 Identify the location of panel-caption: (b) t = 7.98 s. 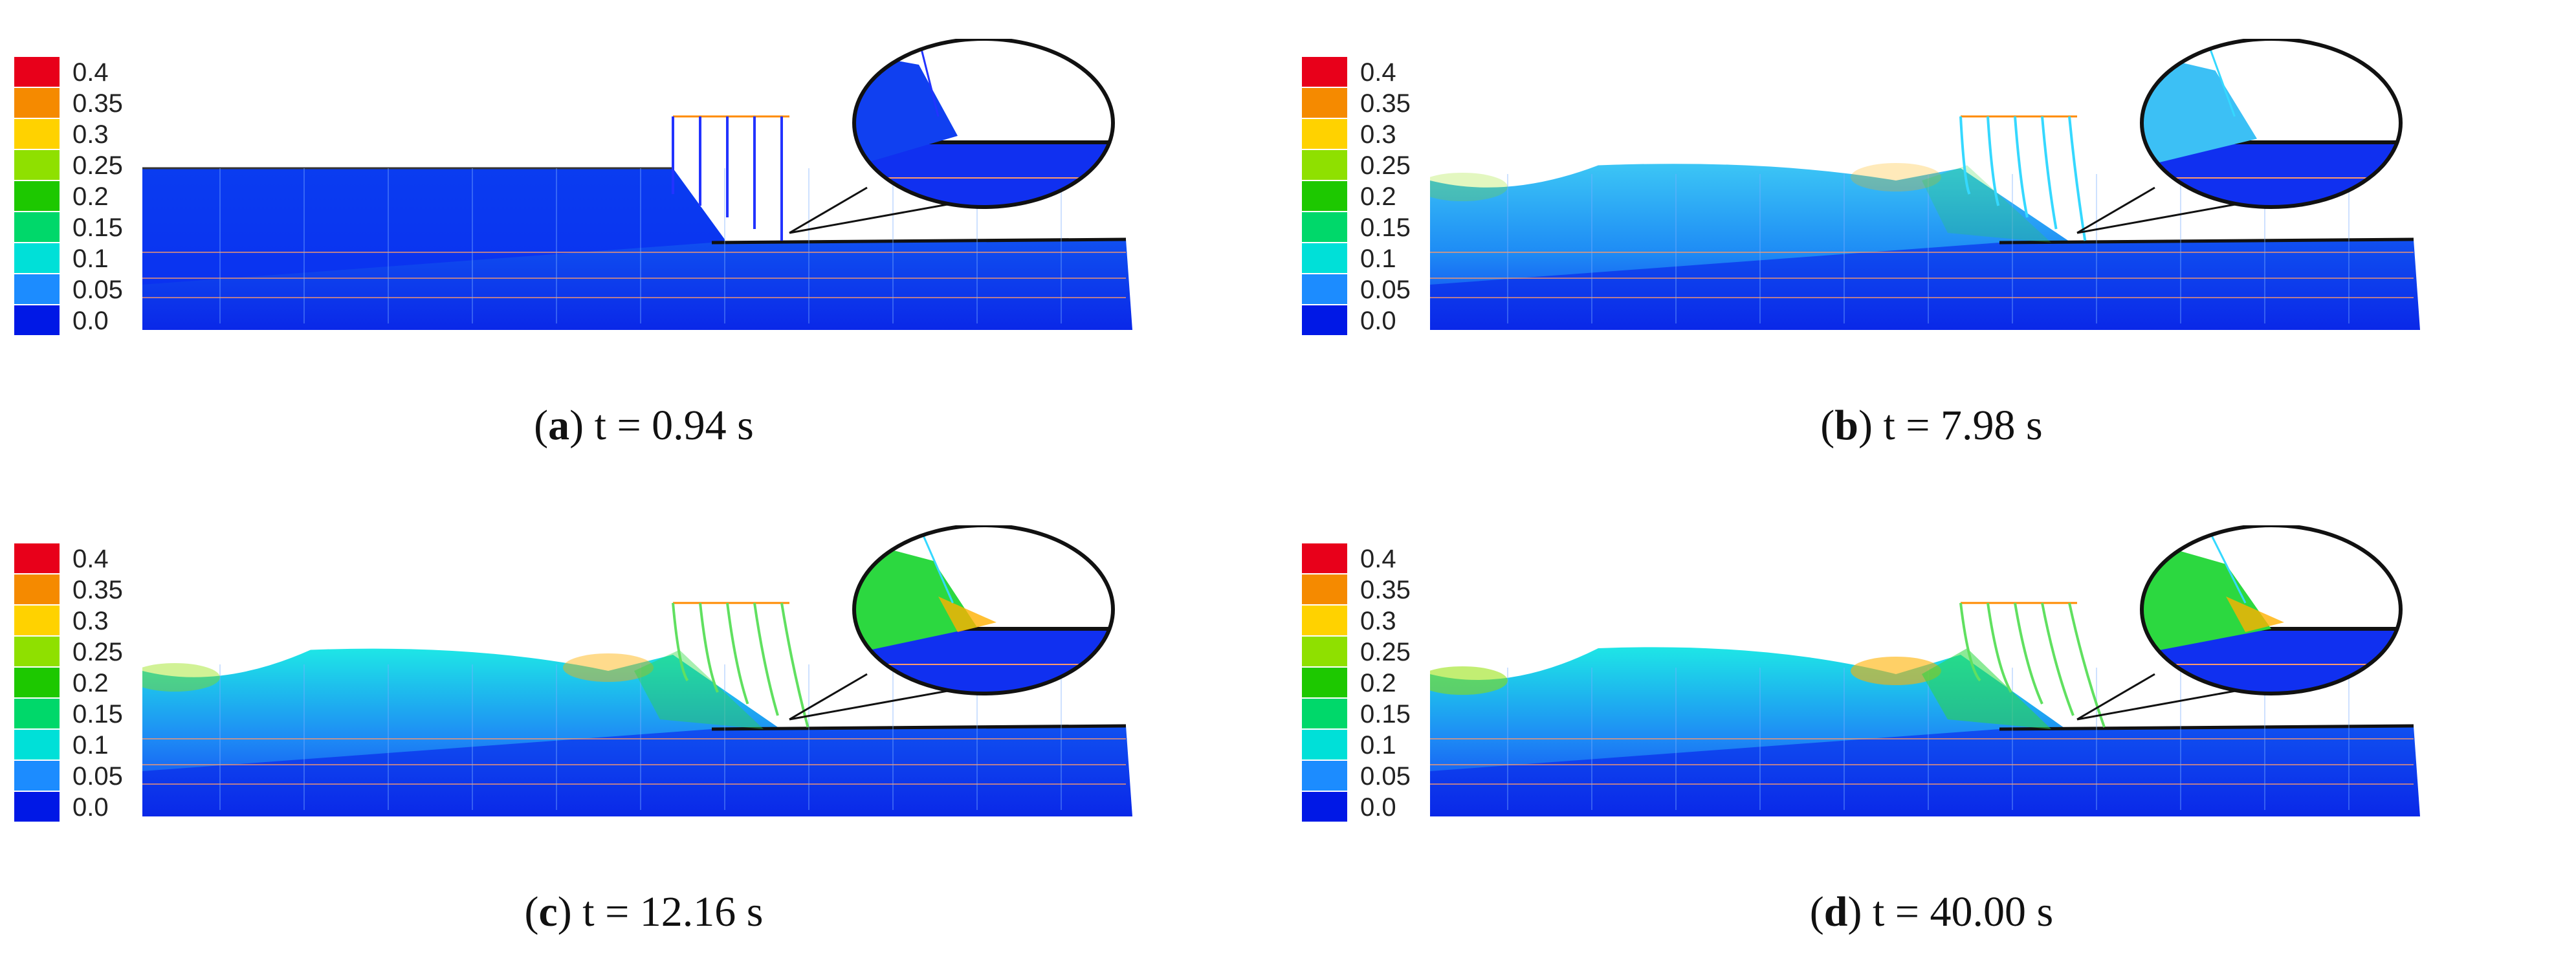
(1931, 426).